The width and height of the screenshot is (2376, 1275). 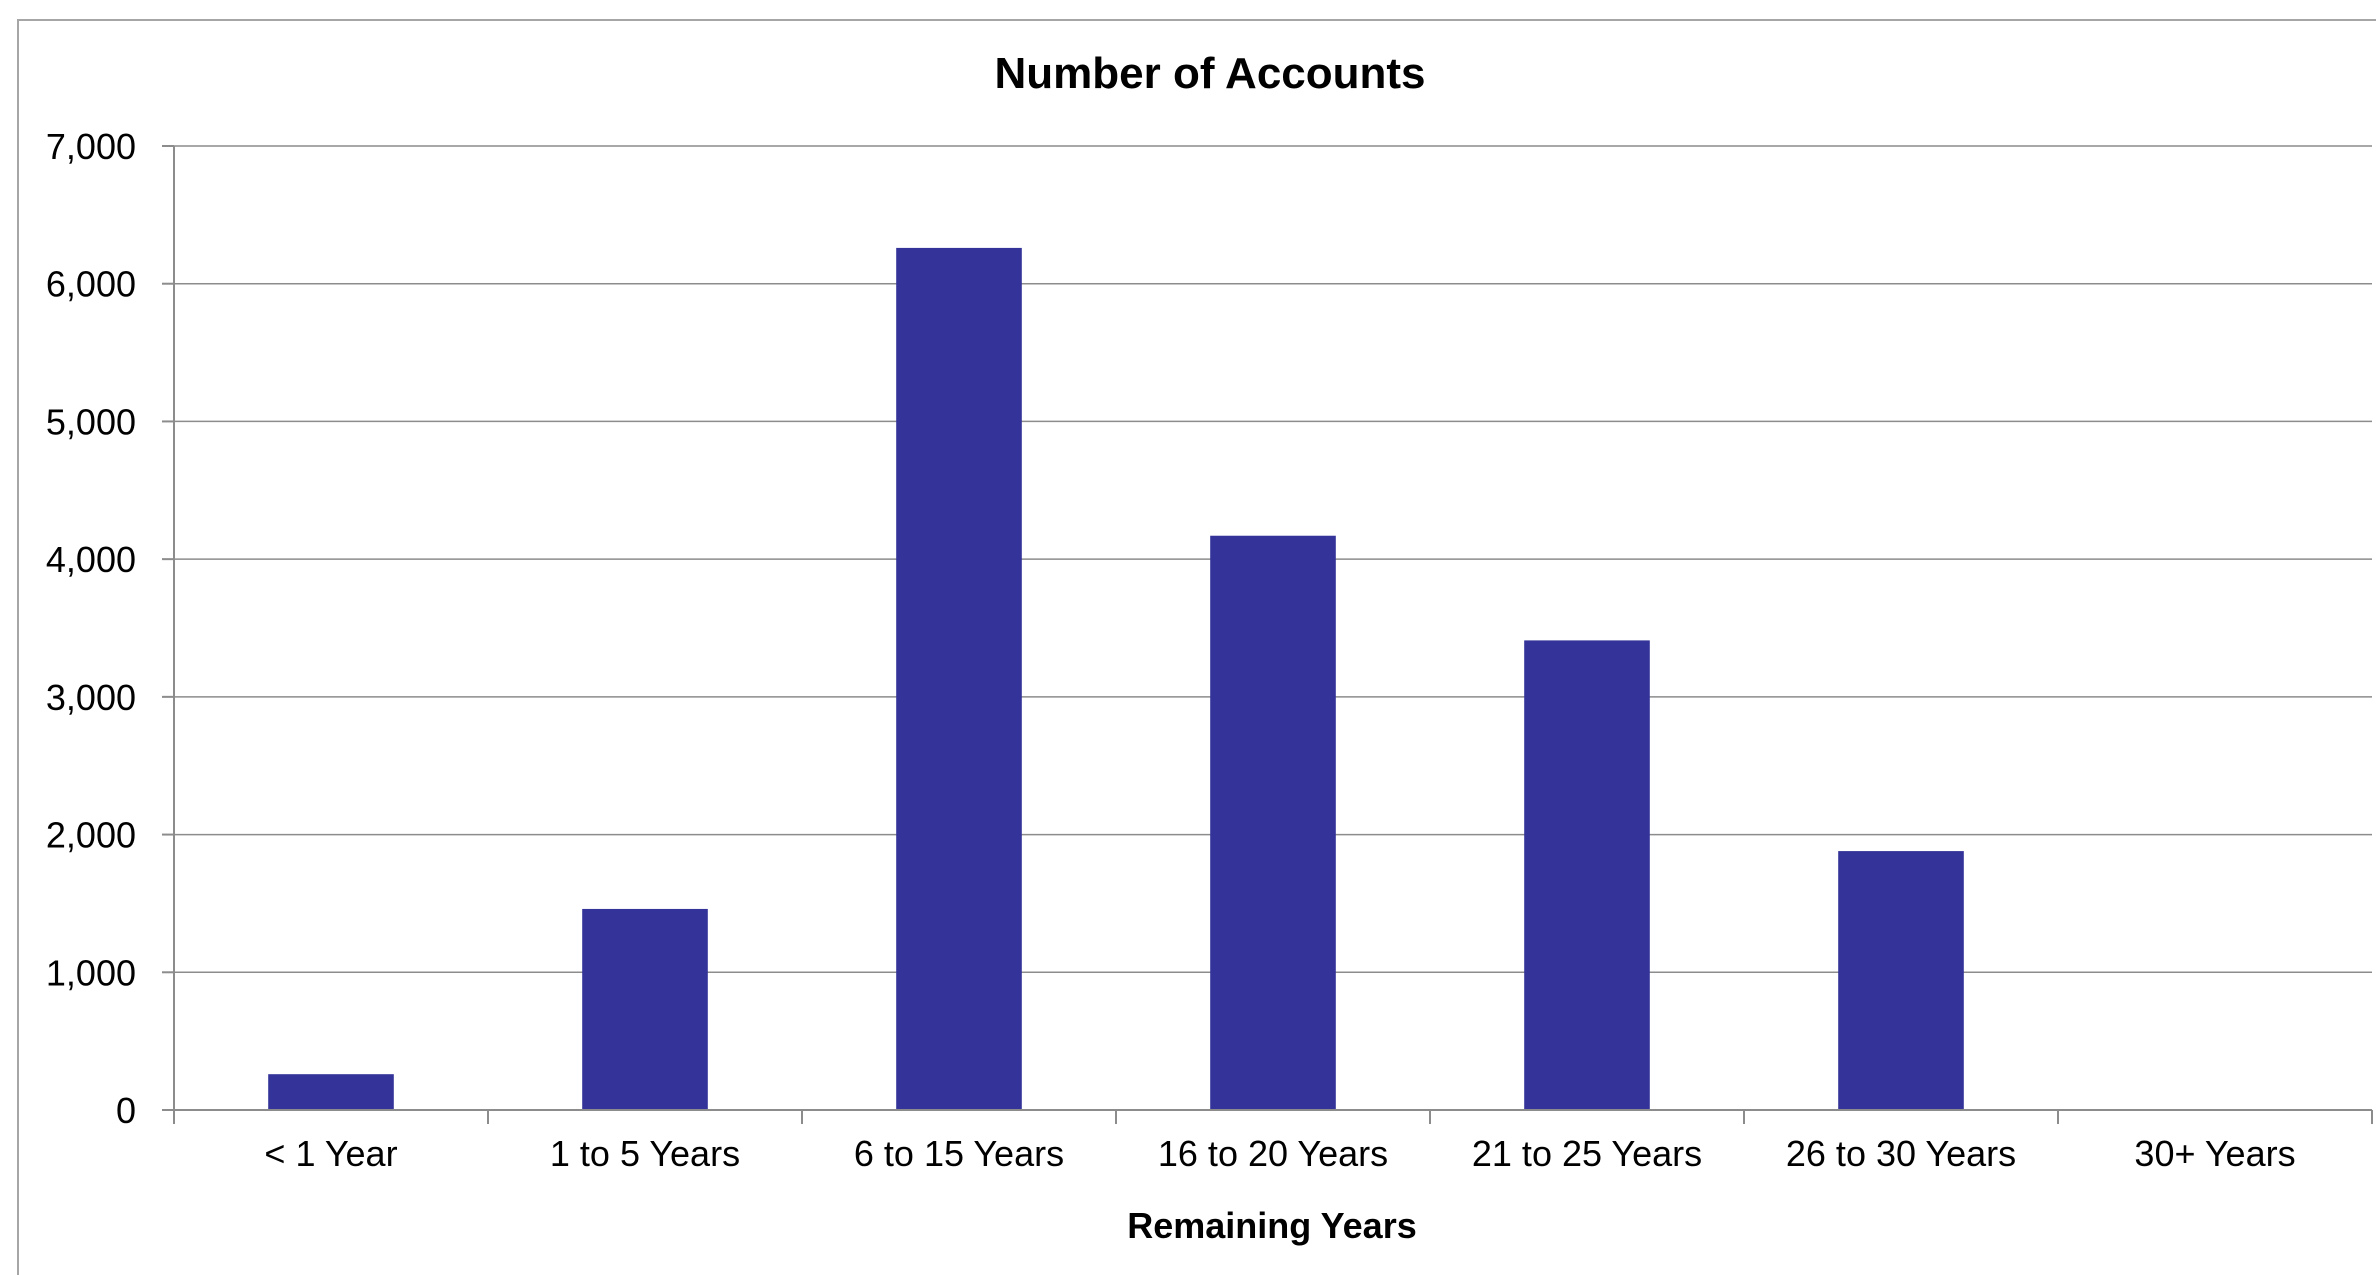 What do you see at coordinates (1587, 1153) in the screenshot?
I see `x-tick-label: 21 to 25 Years` at bounding box center [1587, 1153].